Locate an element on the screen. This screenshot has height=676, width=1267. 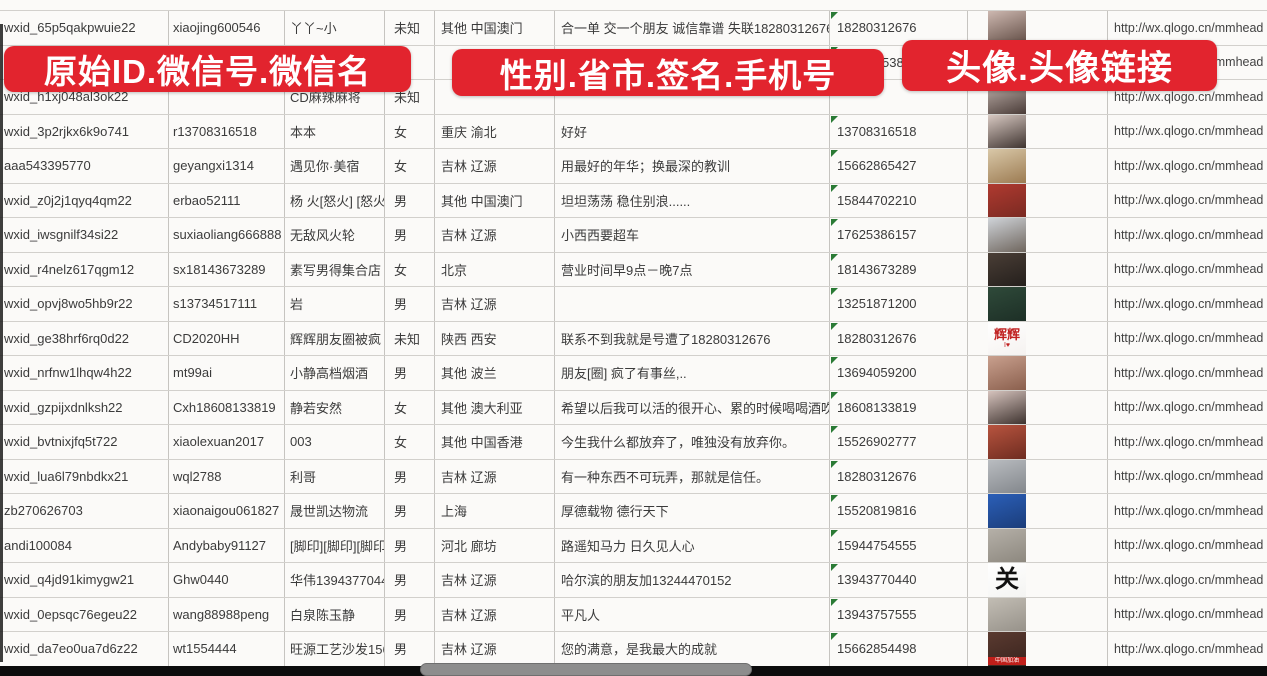
cell-original-id: wxid_opvj8wo5hb9r22 is located at coordinates (84, 304).